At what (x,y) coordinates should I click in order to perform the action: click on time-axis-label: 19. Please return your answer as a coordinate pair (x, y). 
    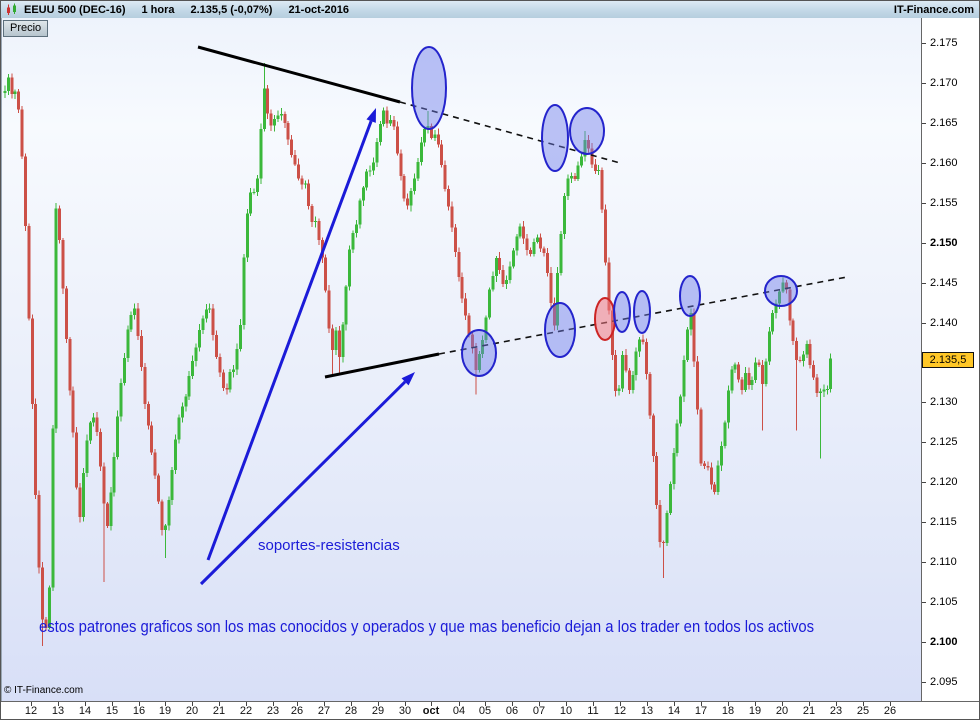
    Looking at the image, I should click on (755, 711).